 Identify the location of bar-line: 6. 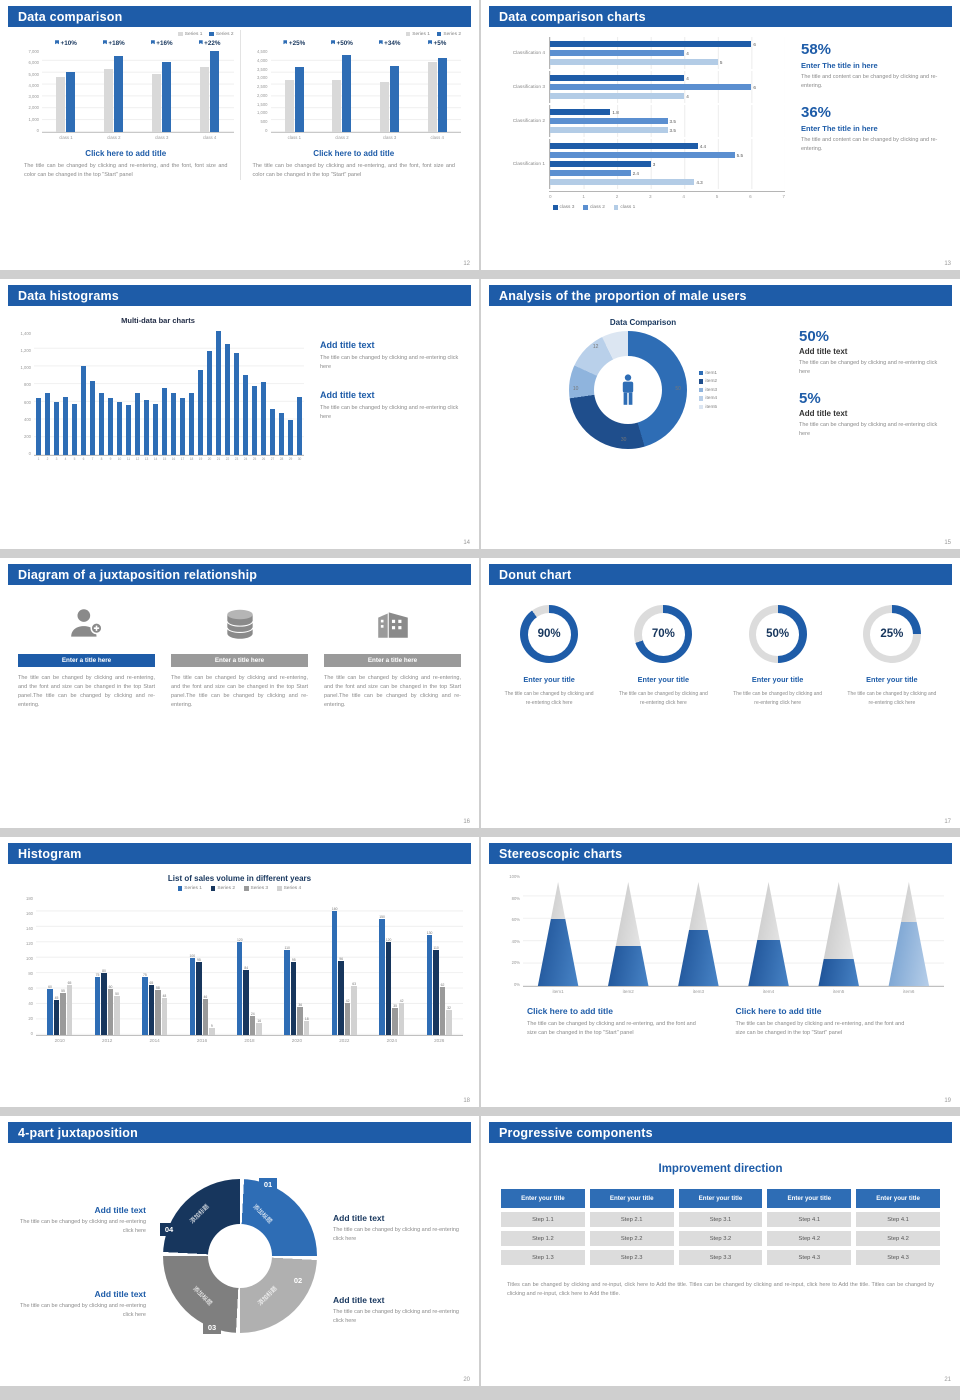
(667, 87).